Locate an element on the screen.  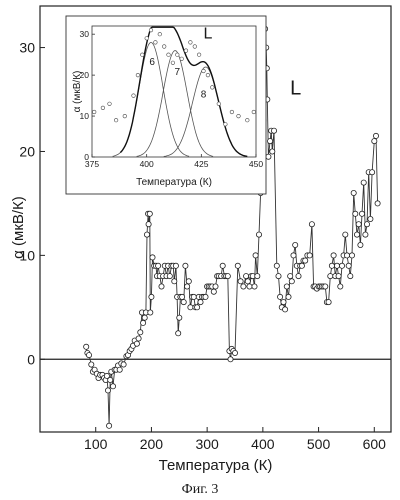
main-x-axis-label: Температура (К) is located at coordinates (216, 465).